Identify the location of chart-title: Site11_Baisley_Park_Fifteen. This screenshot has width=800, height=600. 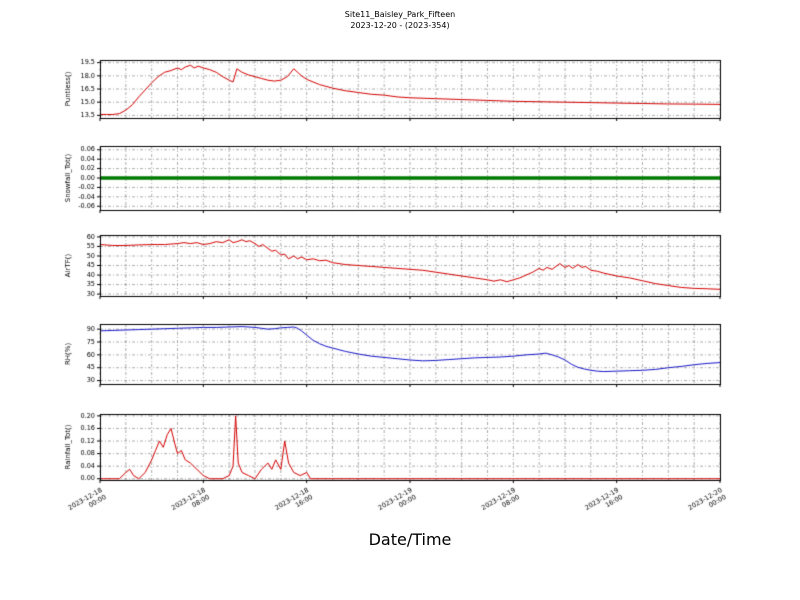
(400, 14).